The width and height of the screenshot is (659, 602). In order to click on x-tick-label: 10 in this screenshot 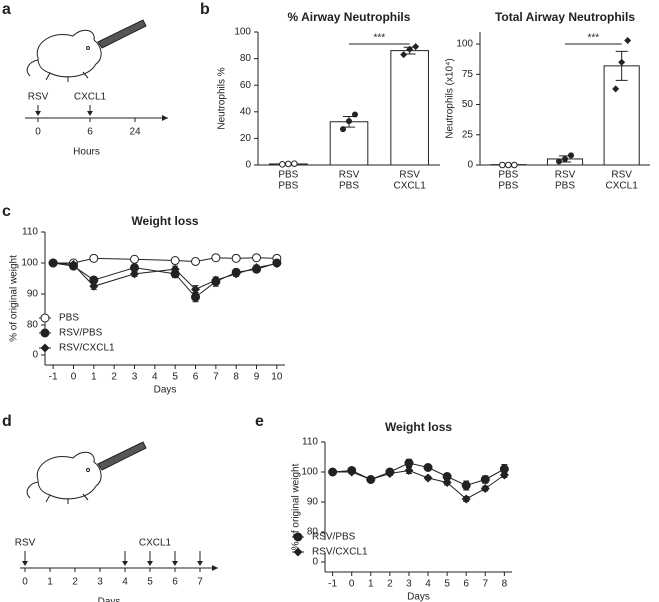, I will do `click(277, 377)`.